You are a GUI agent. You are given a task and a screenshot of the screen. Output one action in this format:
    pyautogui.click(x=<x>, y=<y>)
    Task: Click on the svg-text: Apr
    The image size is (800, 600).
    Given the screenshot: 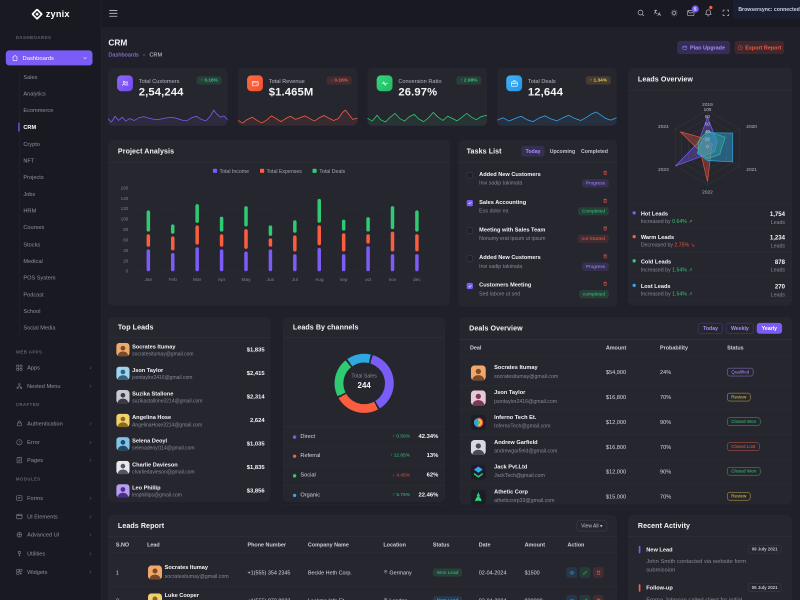 What is the action you would take?
    pyautogui.click(x=222, y=280)
    